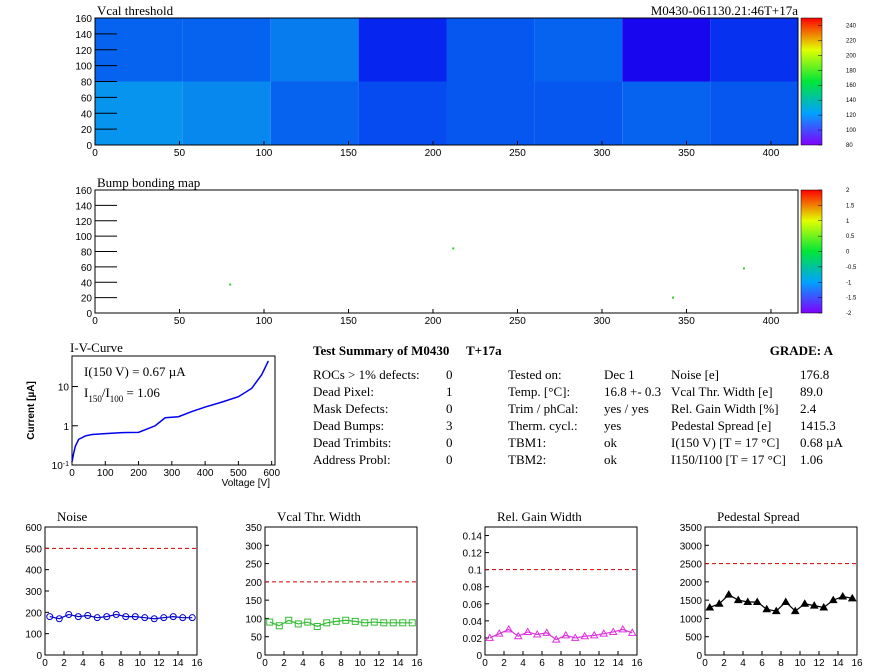  Describe the element at coordinates (850, 206) in the screenshot. I see `z-tick-label: 1.5` at that location.